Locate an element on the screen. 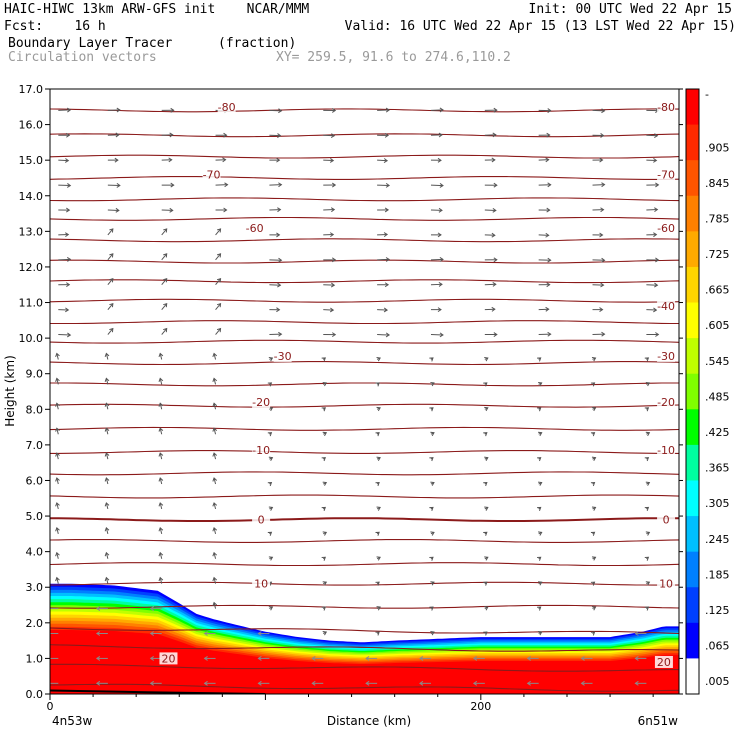 The width and height of the screenshot is (740, 740). isotherm-label: 10 is located at coordinates (666, 584).